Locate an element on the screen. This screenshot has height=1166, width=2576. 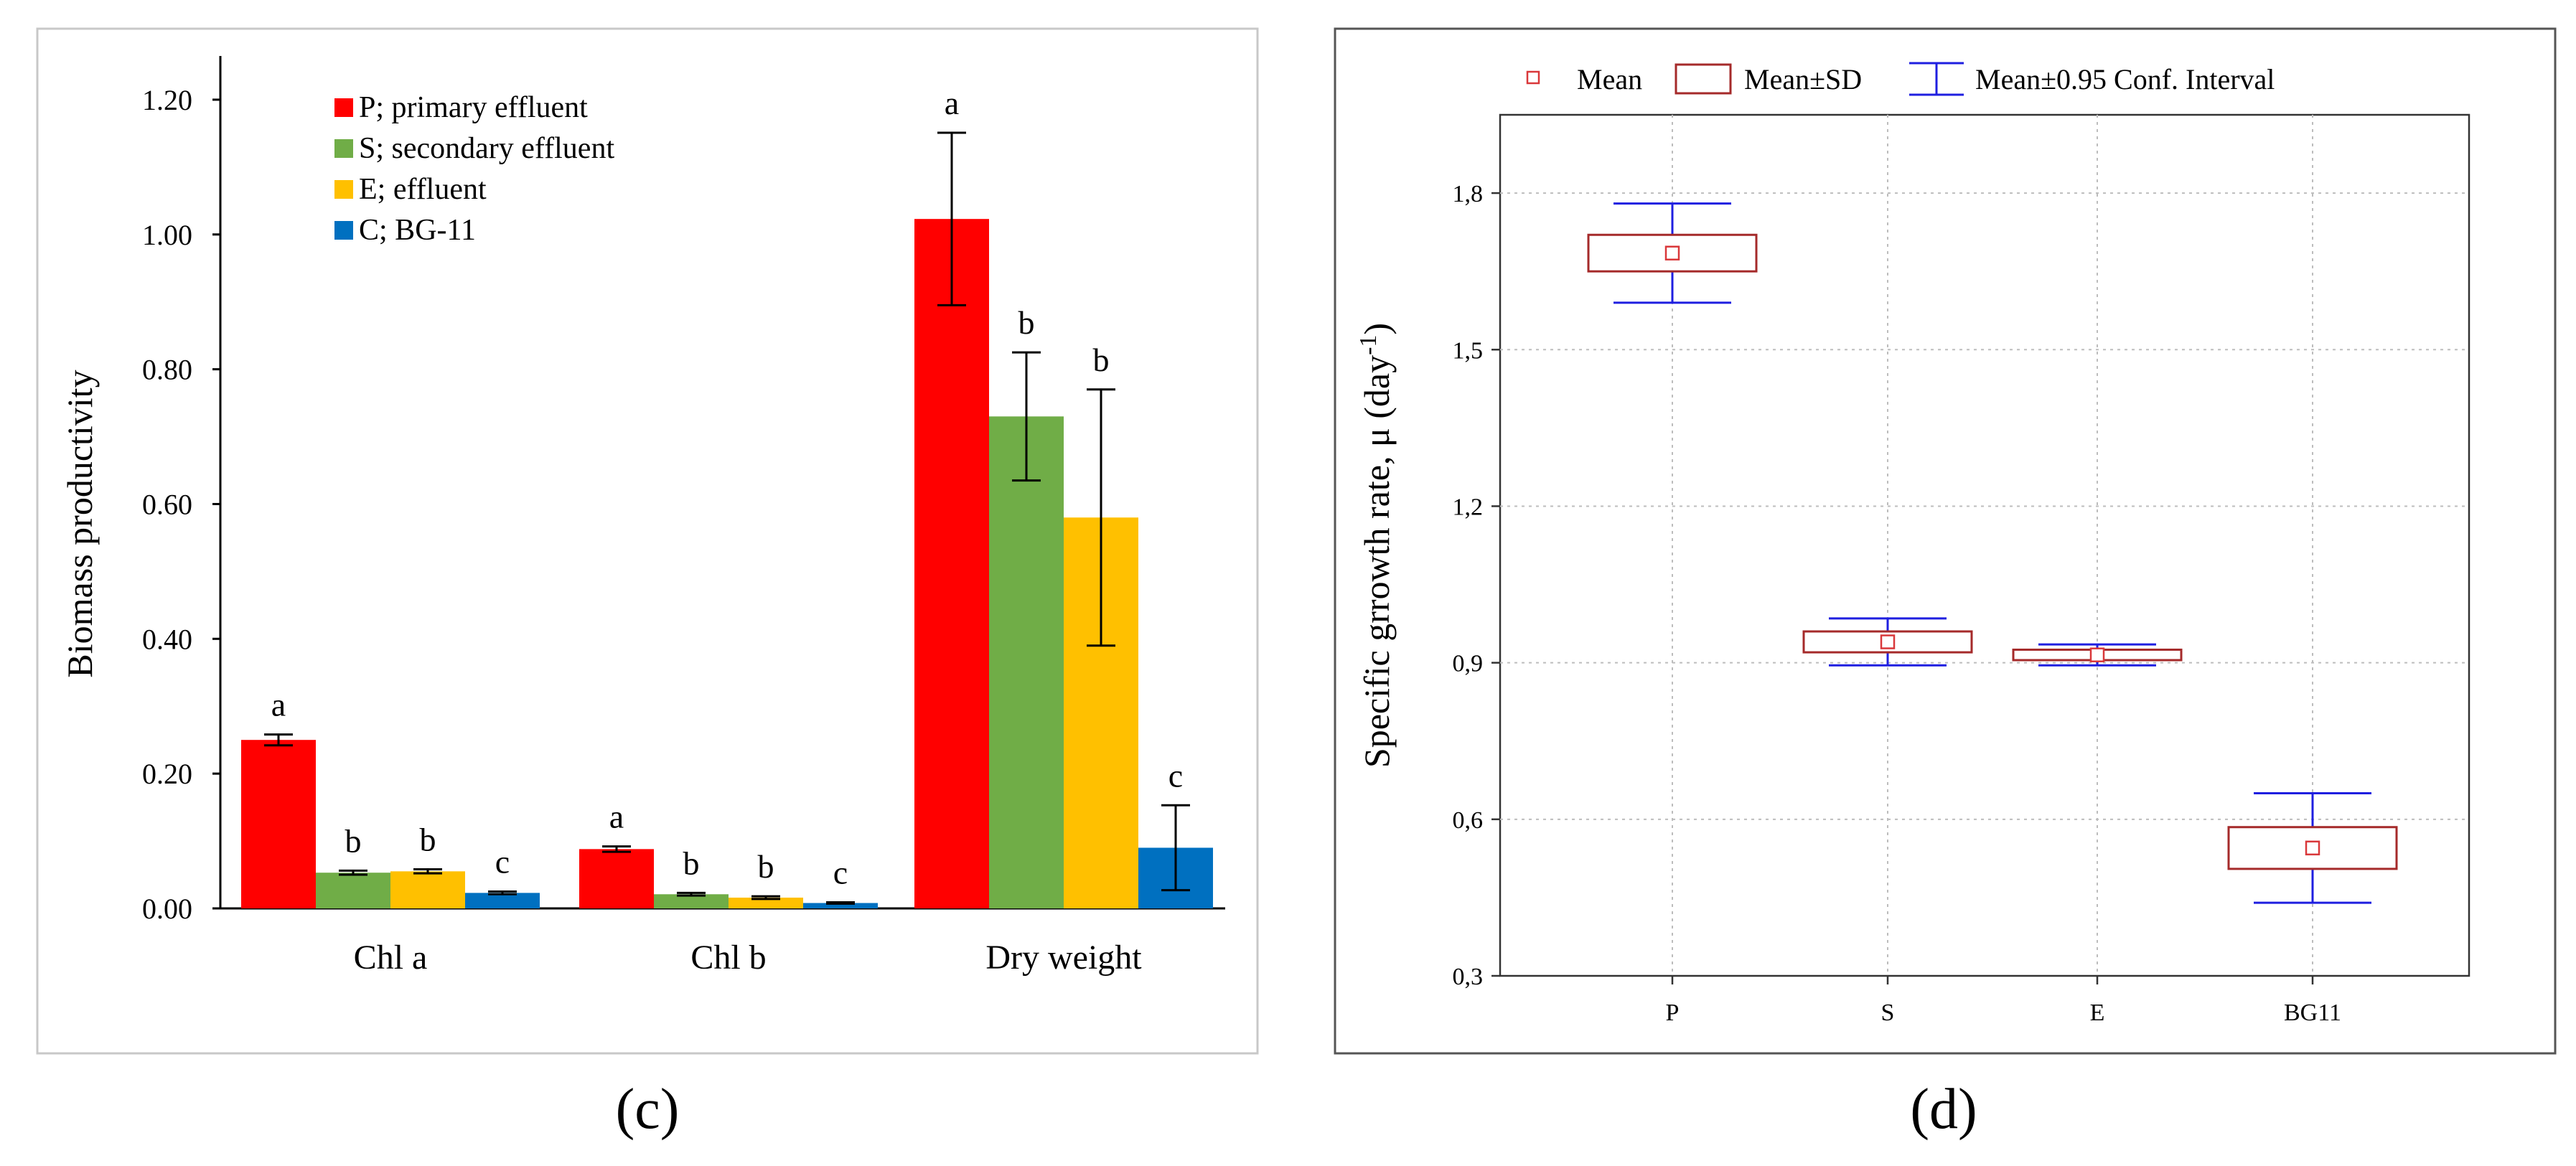
panel-c-label: (c) is located at coordinates (648, 1109).